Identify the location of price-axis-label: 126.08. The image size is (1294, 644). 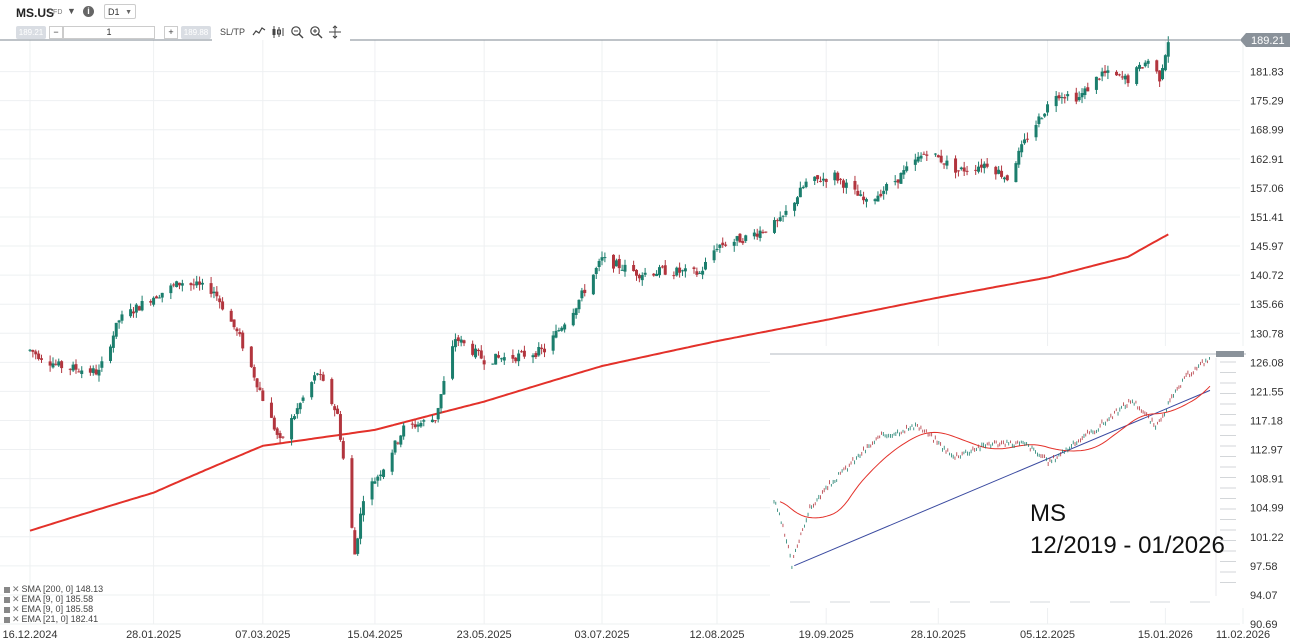
(1267, 363).